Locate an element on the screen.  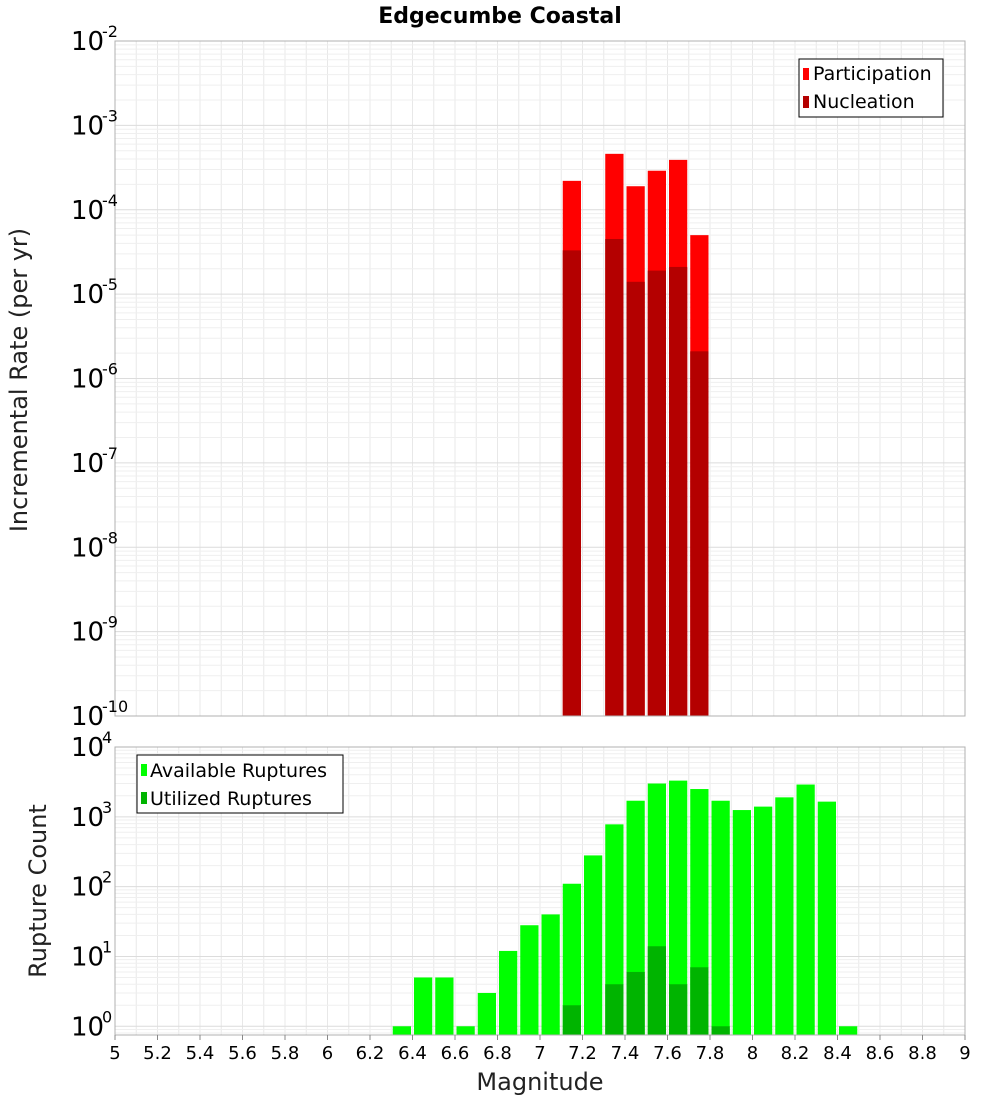
x-tick-label: 5.2 is located at coordinates (157, 1053).